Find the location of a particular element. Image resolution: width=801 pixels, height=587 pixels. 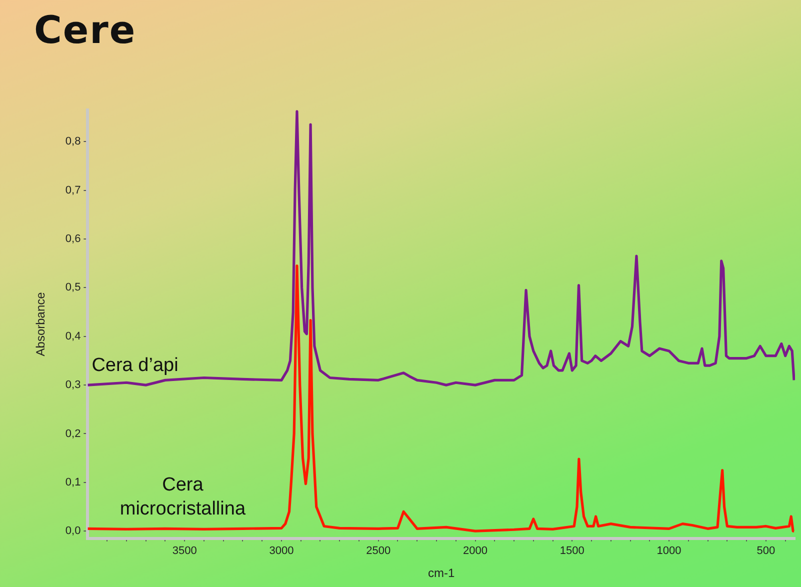

chart-title: Cere is located at coordinates (85, 30).